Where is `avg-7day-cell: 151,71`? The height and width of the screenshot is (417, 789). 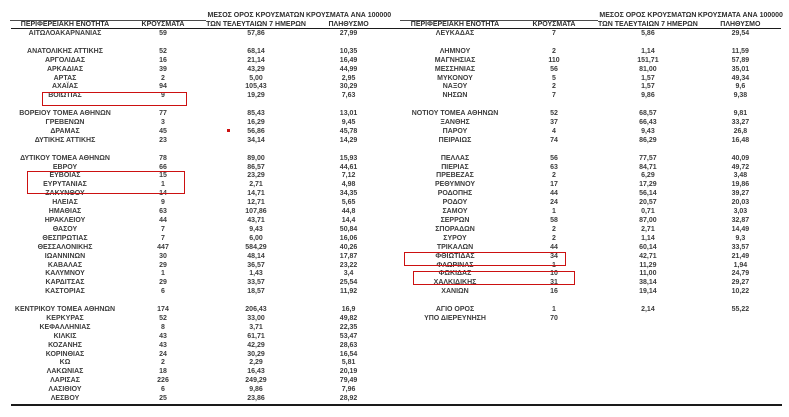
avg-7day-cell: 151,71 is located at coordinates (648, 60).